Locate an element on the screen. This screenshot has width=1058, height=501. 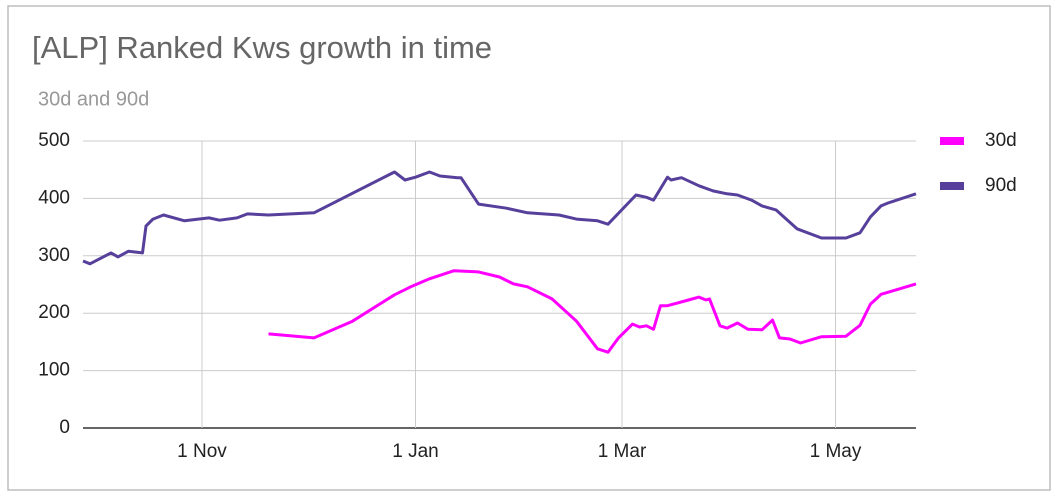
y-tick-label: 0 is located at coordinates (64, 427).